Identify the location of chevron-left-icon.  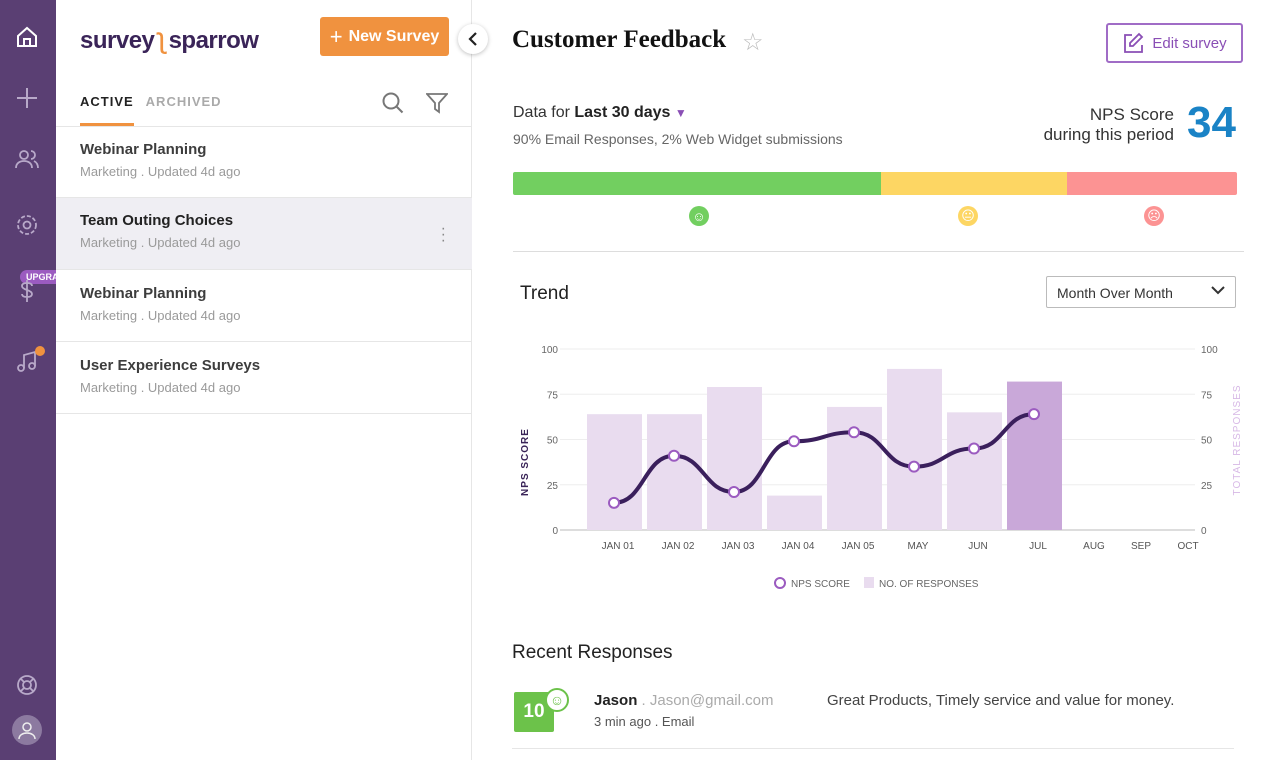
(472, 39).